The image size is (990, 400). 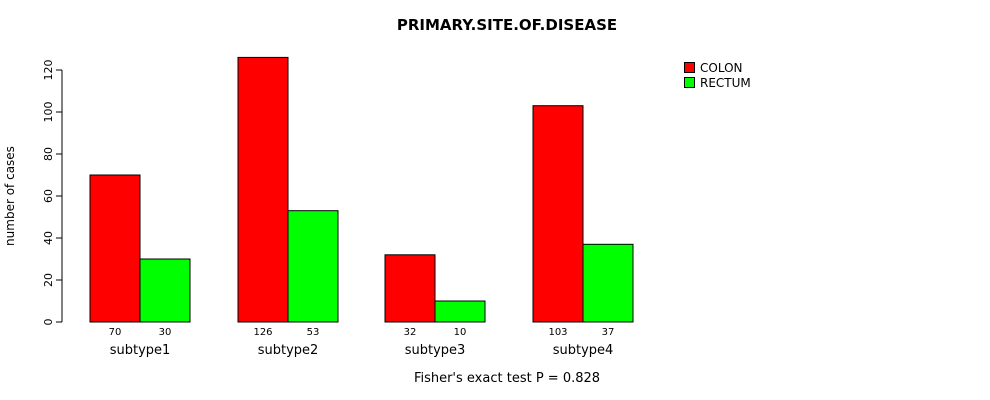 What do you see at coordinates (460, 311) in the screenshot?
I see `bar-subtype3-rectum` at bounding box center [460, 311].